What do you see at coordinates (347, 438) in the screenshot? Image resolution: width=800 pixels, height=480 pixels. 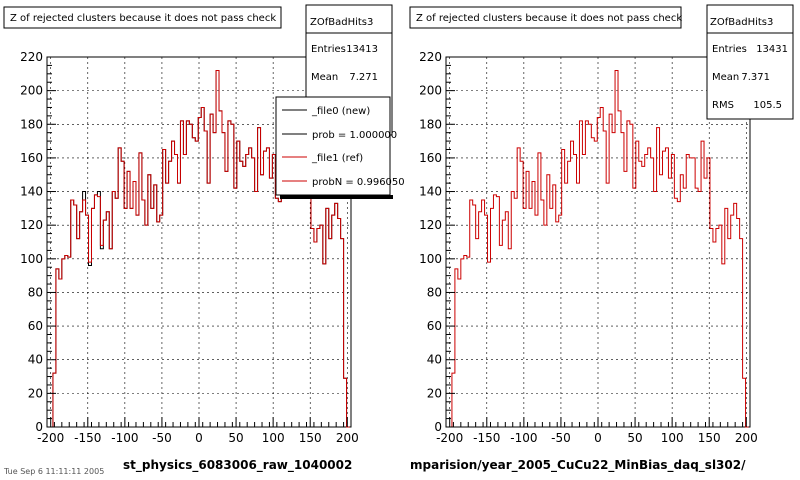 I see `left-xtick-label: 200` at bounding box center [347, 438].